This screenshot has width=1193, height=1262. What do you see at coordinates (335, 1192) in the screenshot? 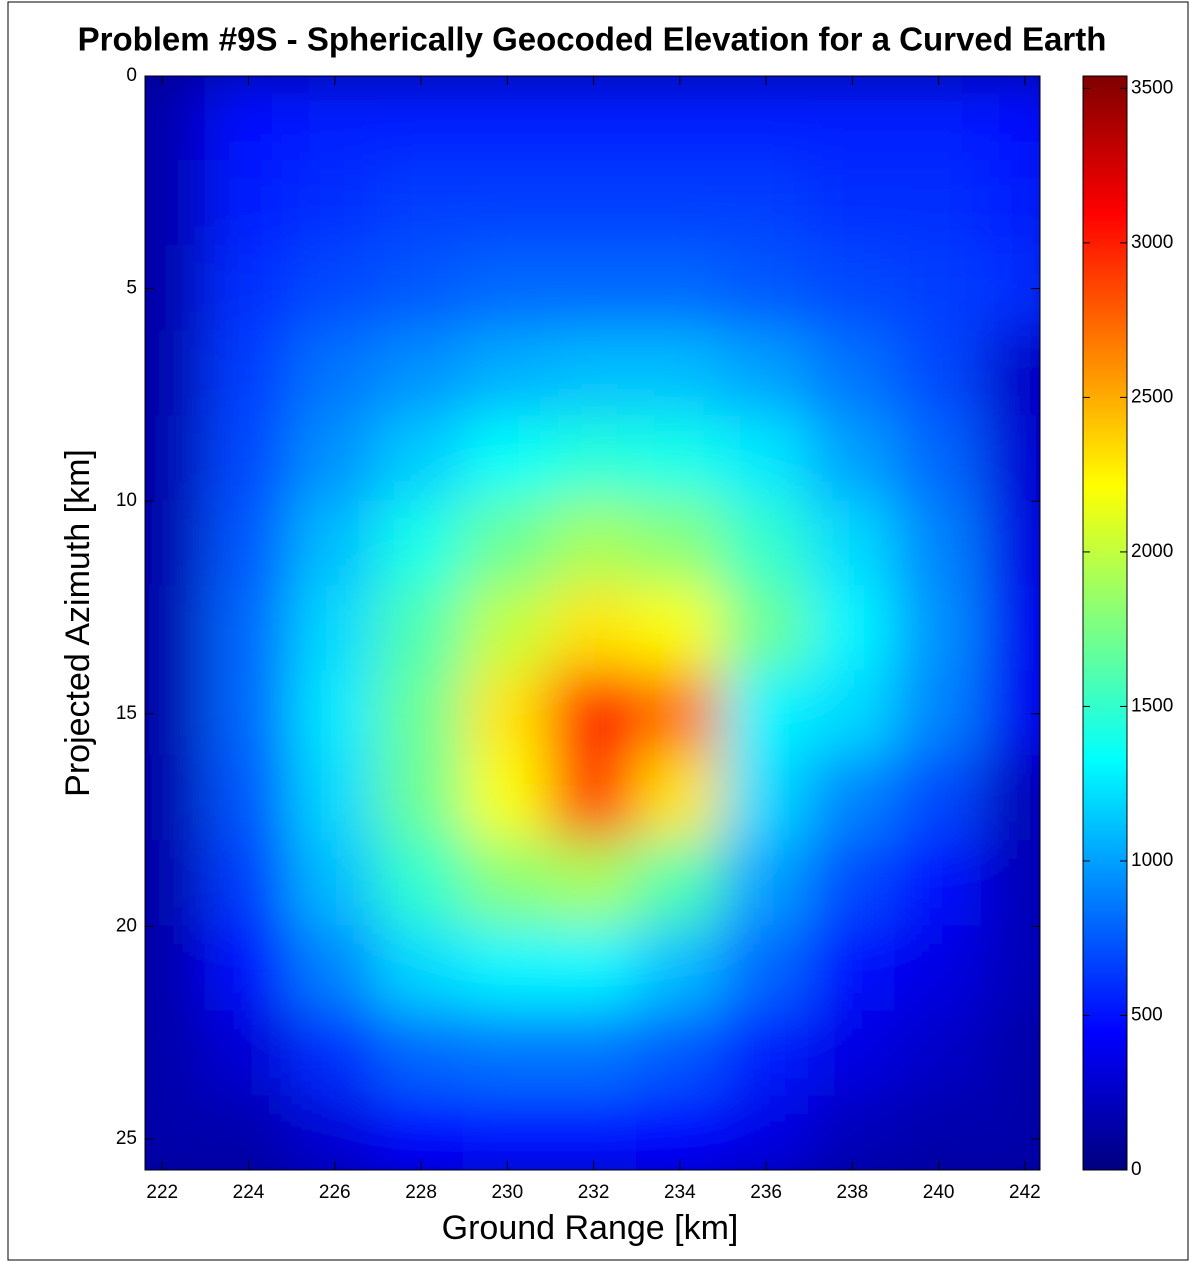
I see `x-tick-label: 226` at bounding box center [335, 1192].